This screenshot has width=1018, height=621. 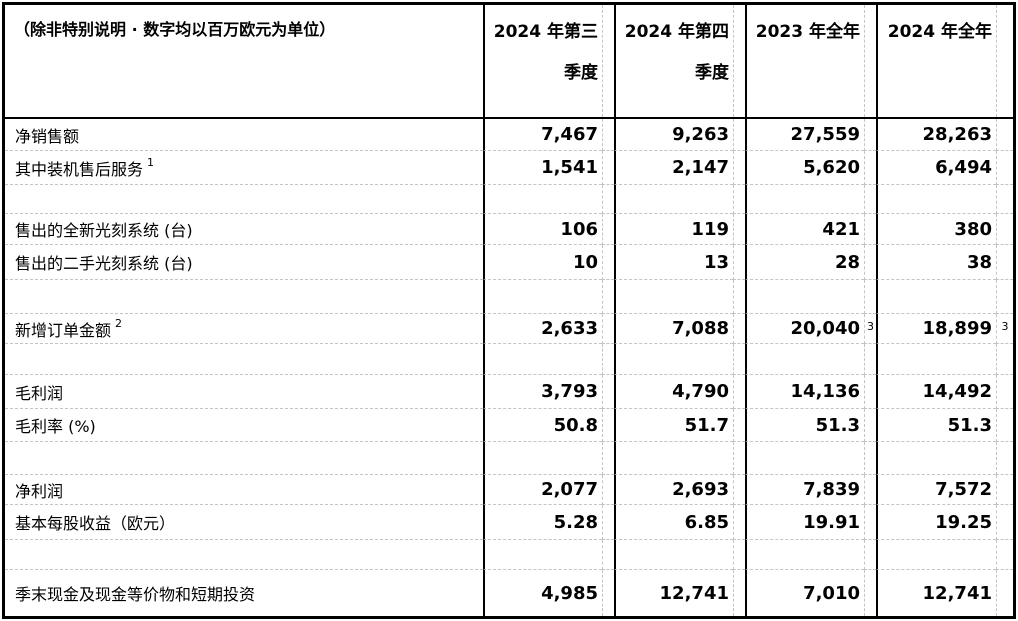 What do you see at coordinates (244, 262) in the screenshot?
I see `row-label: 售出的二手光刻系统 (台)` at bounding box center [244, 262].